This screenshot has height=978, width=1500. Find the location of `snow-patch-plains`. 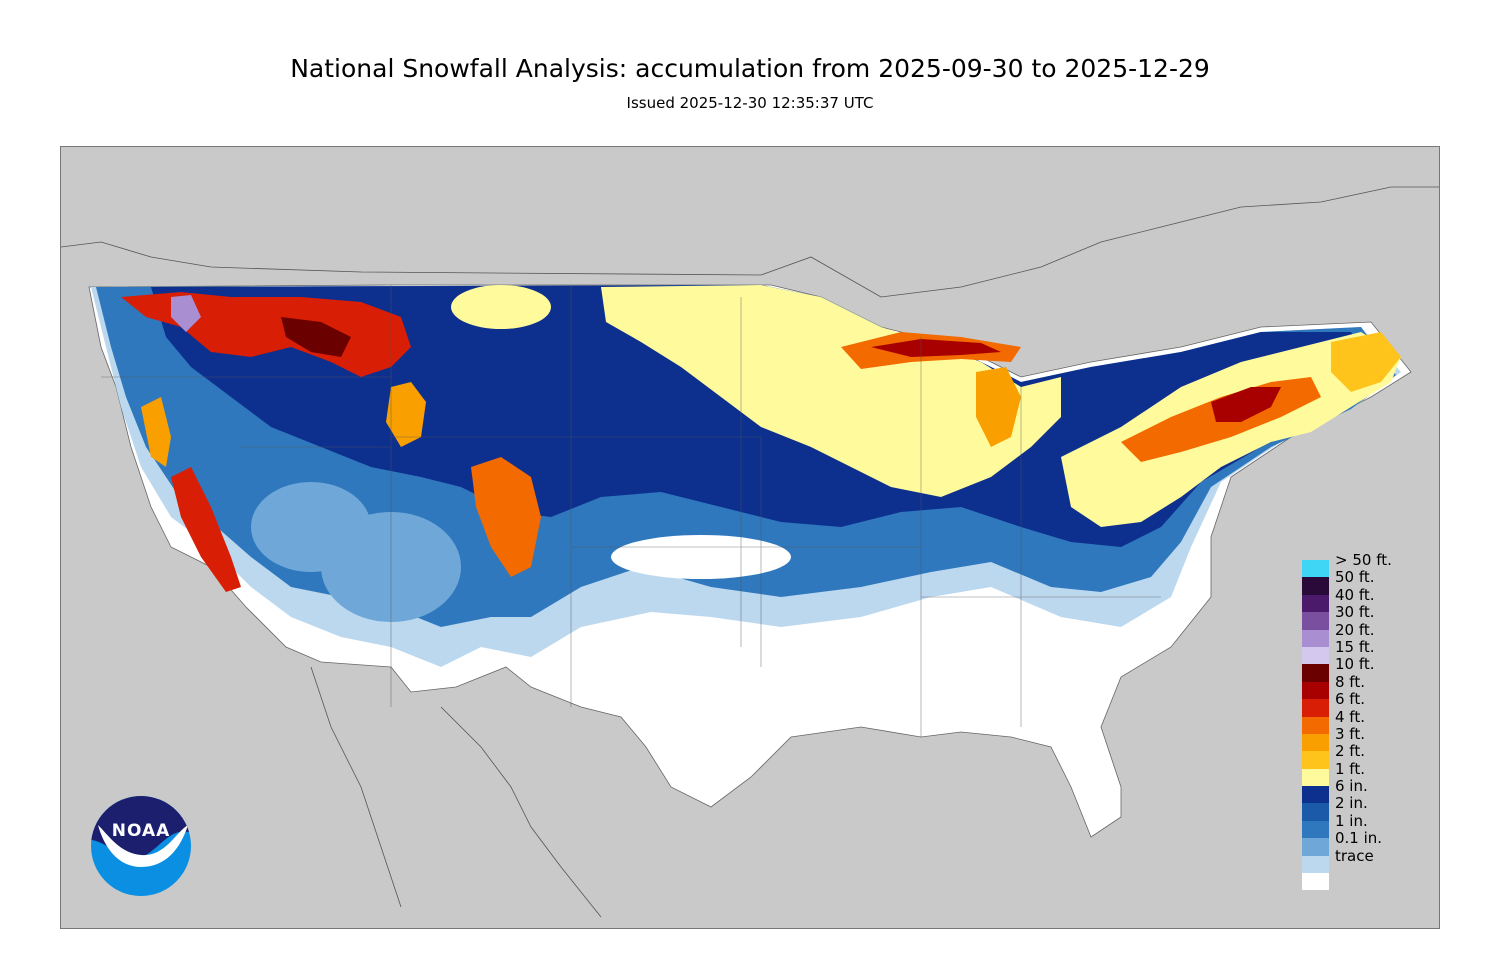

snow-patch-plains is located at coordinates (701, 557).